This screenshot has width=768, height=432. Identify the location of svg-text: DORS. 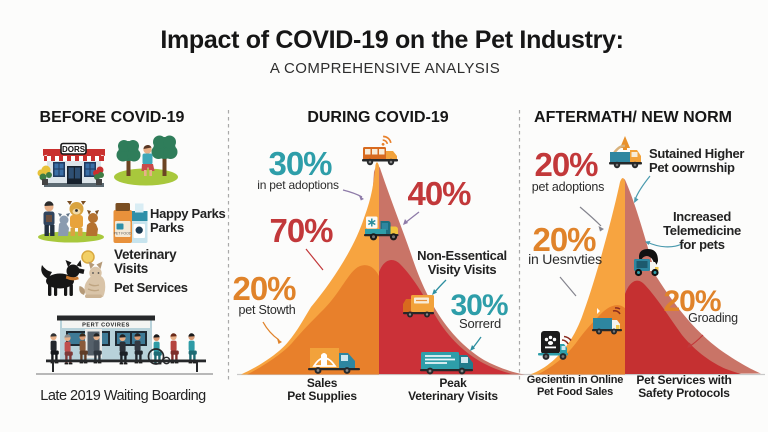
(74, 149).